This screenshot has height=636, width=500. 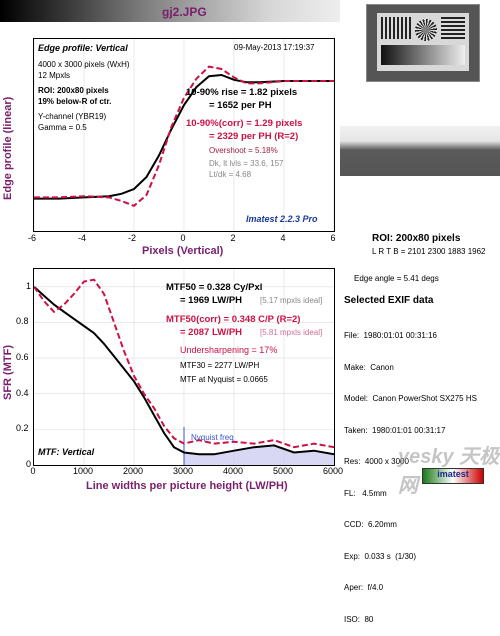 I want to click on imatest-logo-text: imatest, so click(x=453, y=474).